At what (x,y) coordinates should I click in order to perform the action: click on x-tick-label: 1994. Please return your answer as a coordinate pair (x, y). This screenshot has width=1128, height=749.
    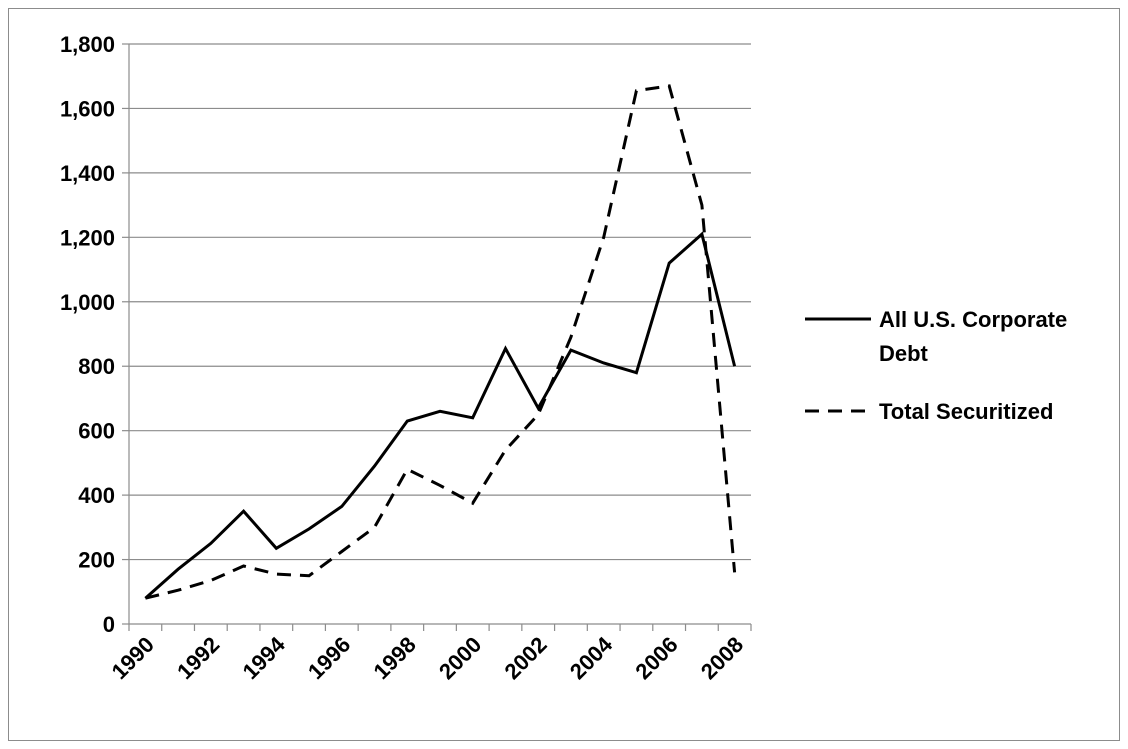
    Looking at the image, I should click on (264, 657).